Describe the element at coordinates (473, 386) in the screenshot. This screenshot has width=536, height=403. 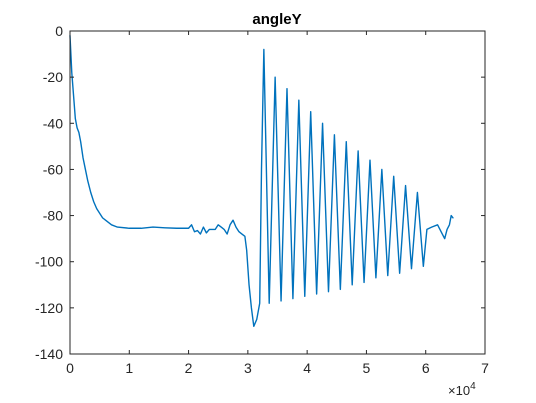
I see `x-axis-exponent-power: 4` at that location.